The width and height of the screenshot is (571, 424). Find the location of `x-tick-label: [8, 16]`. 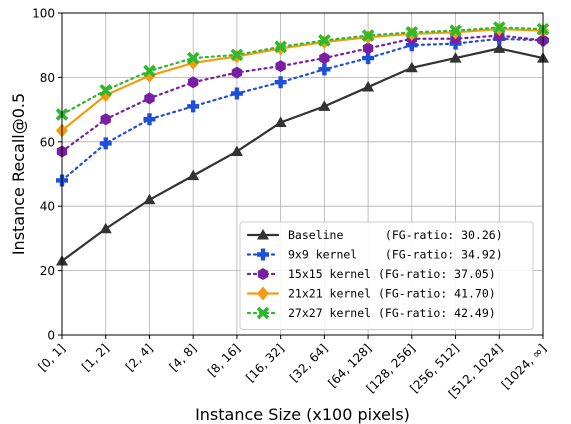

x-tick-label: [8, 16] is located at coordinates (224, 360).